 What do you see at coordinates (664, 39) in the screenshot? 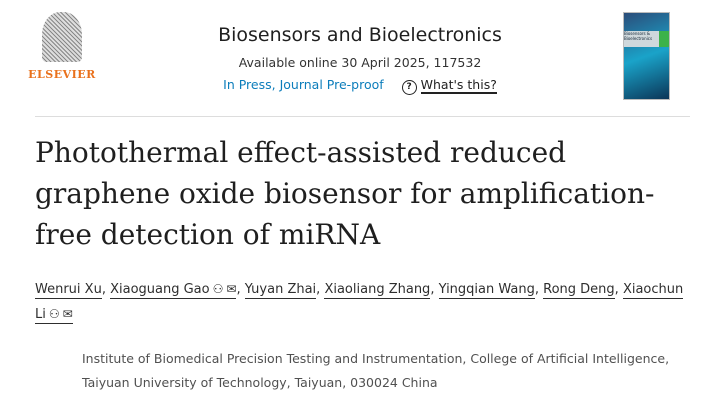
I see `cover-band` at bounding box center [664, 39].